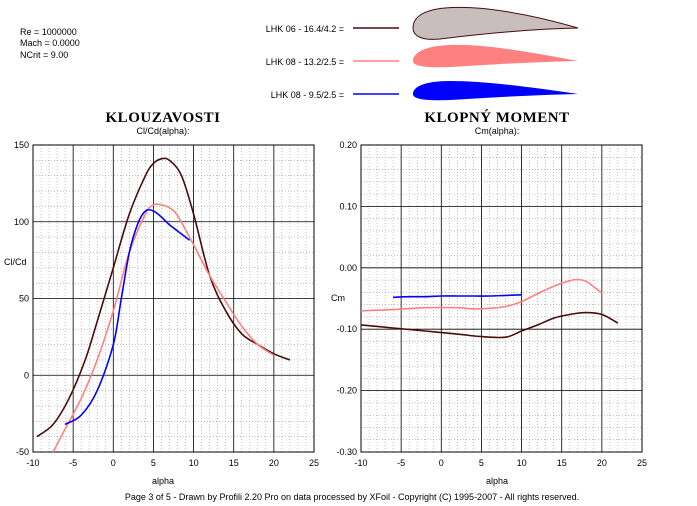 This screenshot has width=697, height=506. Describe the element at coordinates (338, 298) in the screenshot. I see `chart-right-ylabel: Cm` at that location.